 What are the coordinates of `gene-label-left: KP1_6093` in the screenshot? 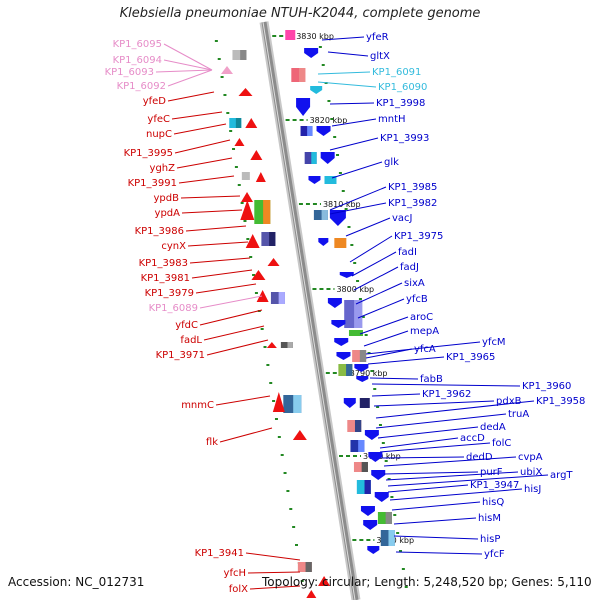 It's located at (129, 72).